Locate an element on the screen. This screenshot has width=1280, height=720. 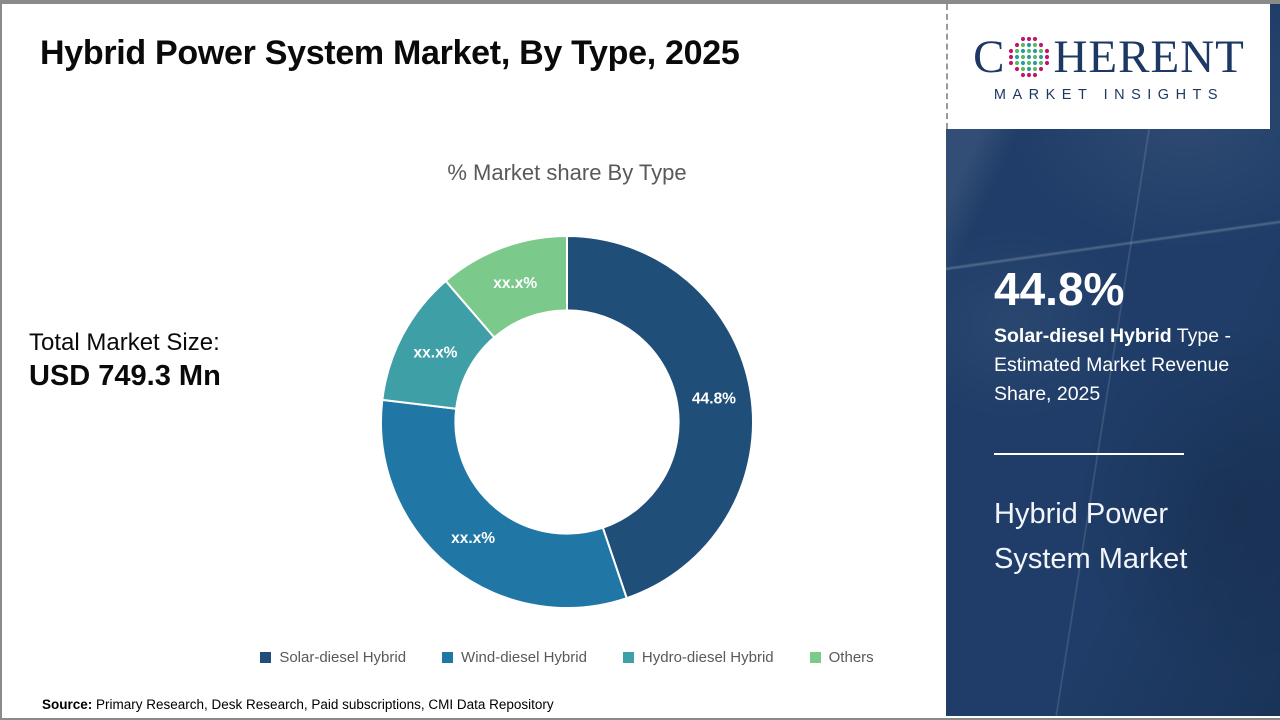
slice-label-1: 44.8% is located at coordinates (714, 398).